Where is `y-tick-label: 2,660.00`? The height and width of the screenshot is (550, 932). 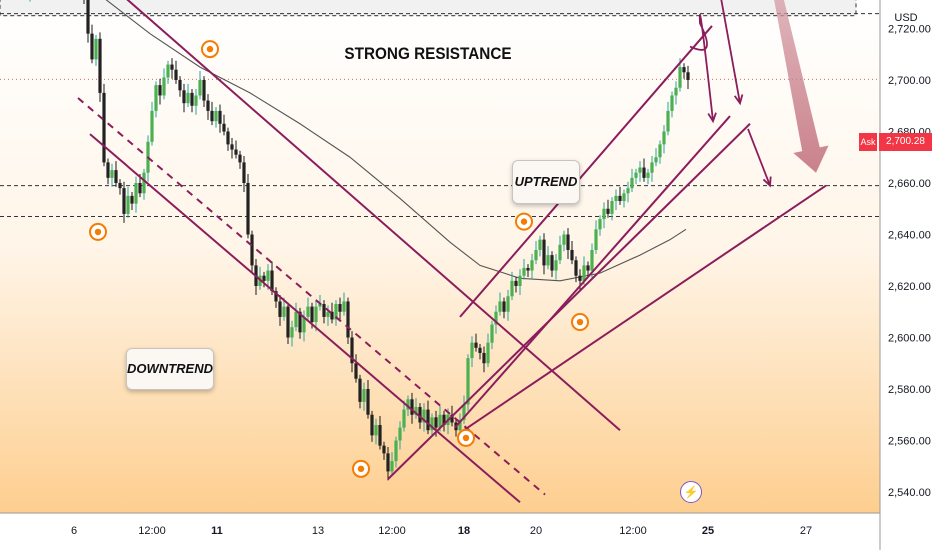
y-tick-label: 2,660.00 is located at coordinates (909, 184).